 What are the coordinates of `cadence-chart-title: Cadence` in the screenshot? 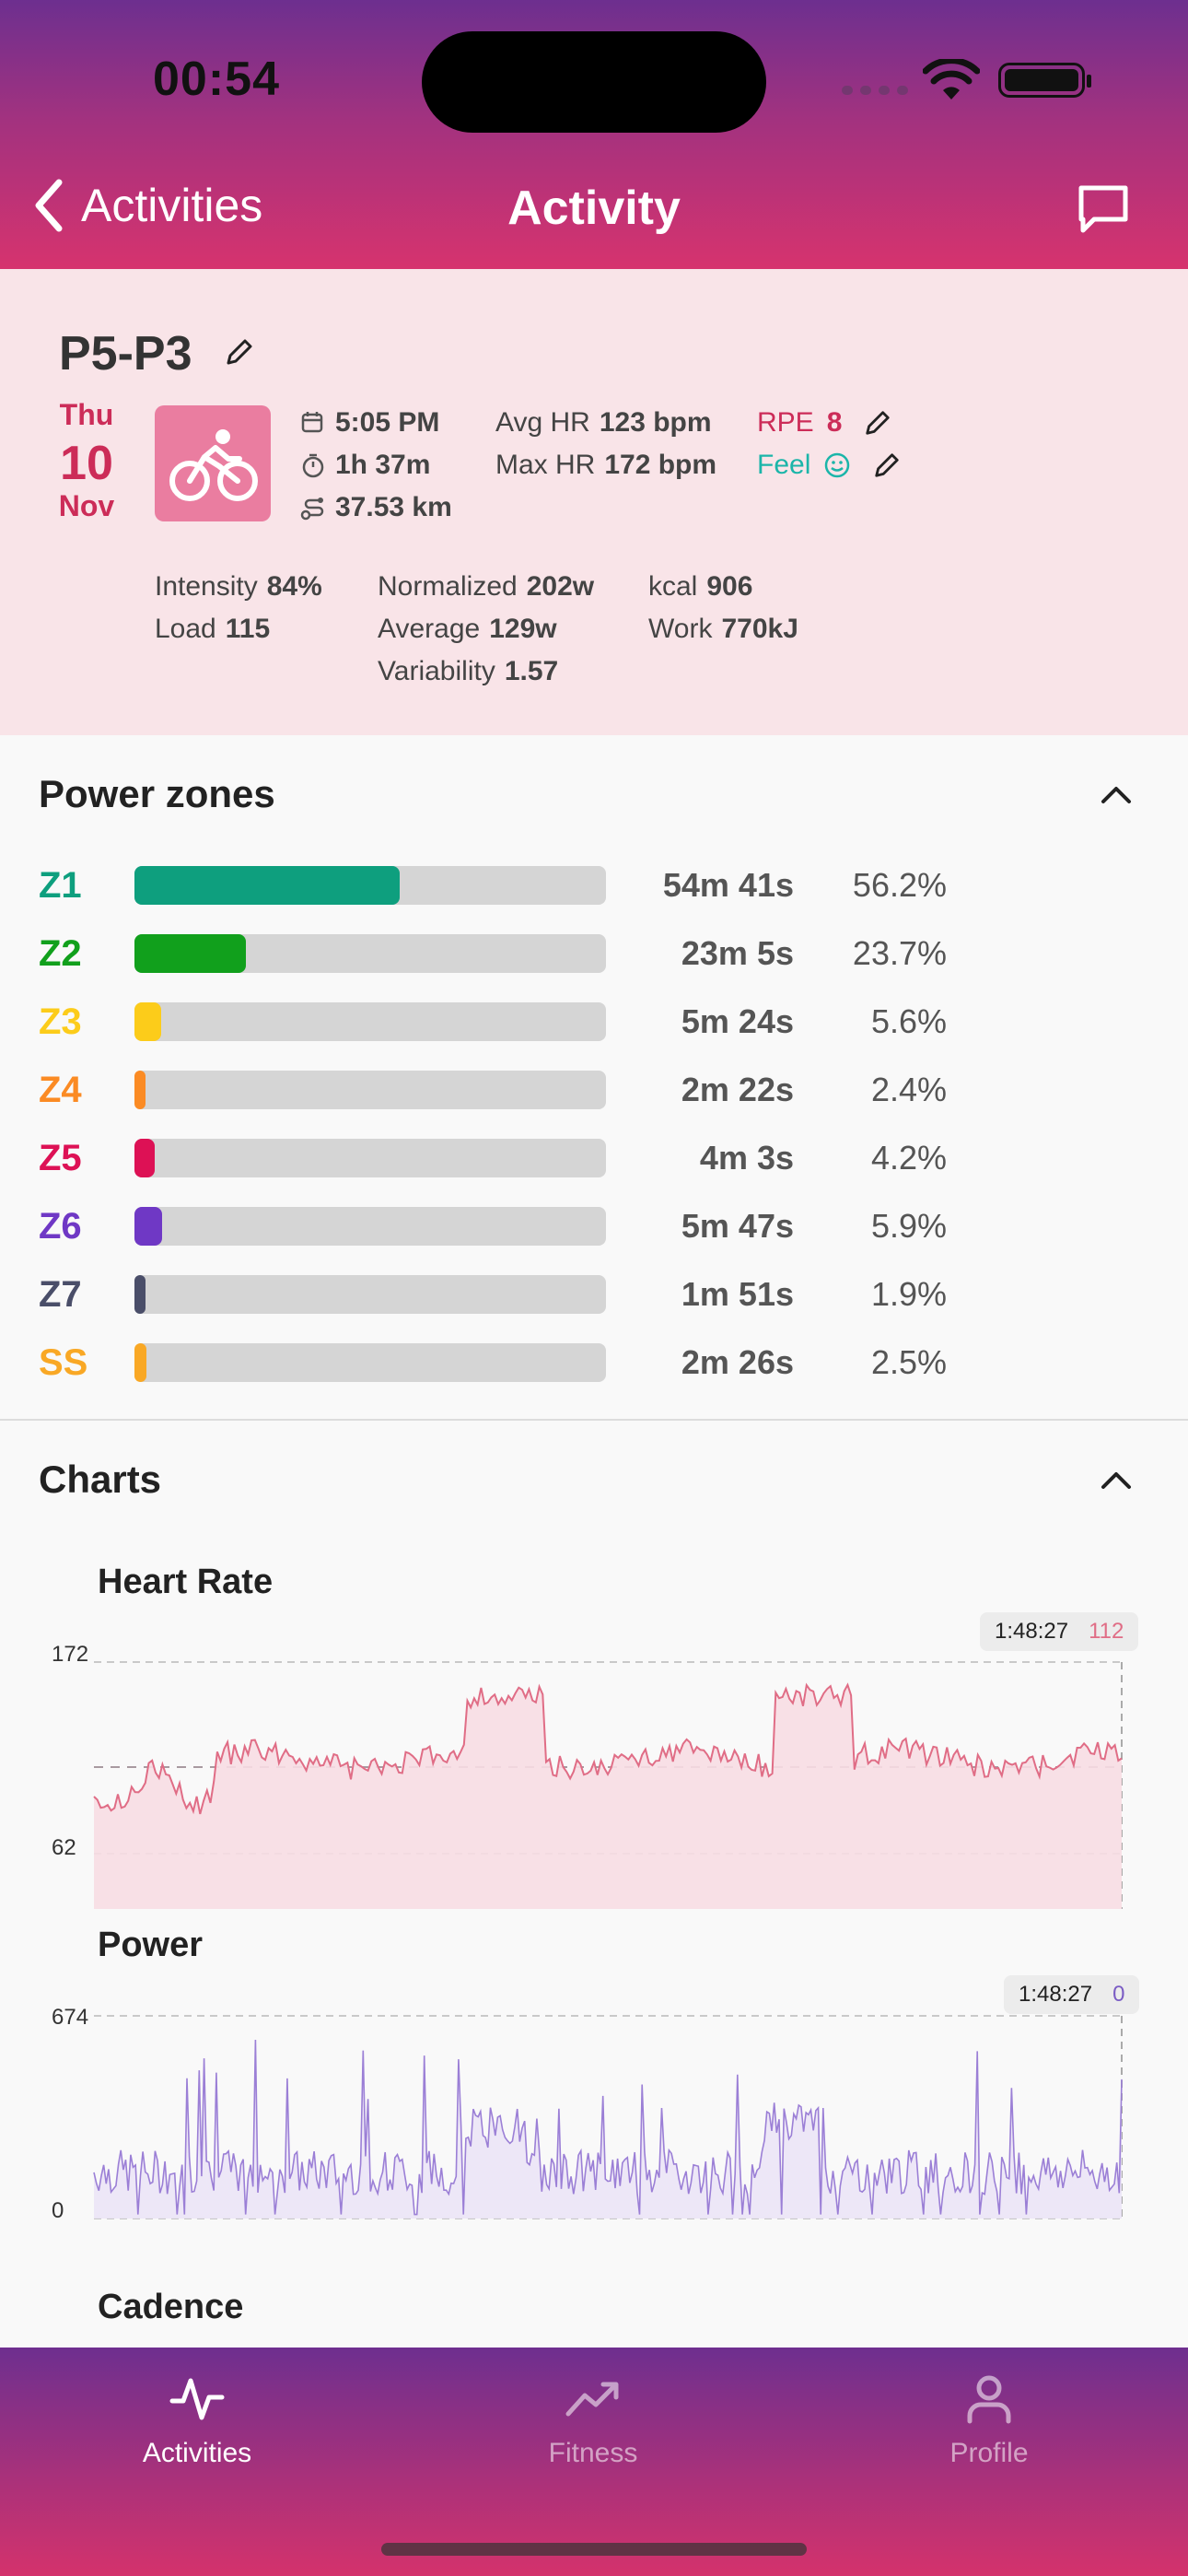 It's located at (171, 2307).